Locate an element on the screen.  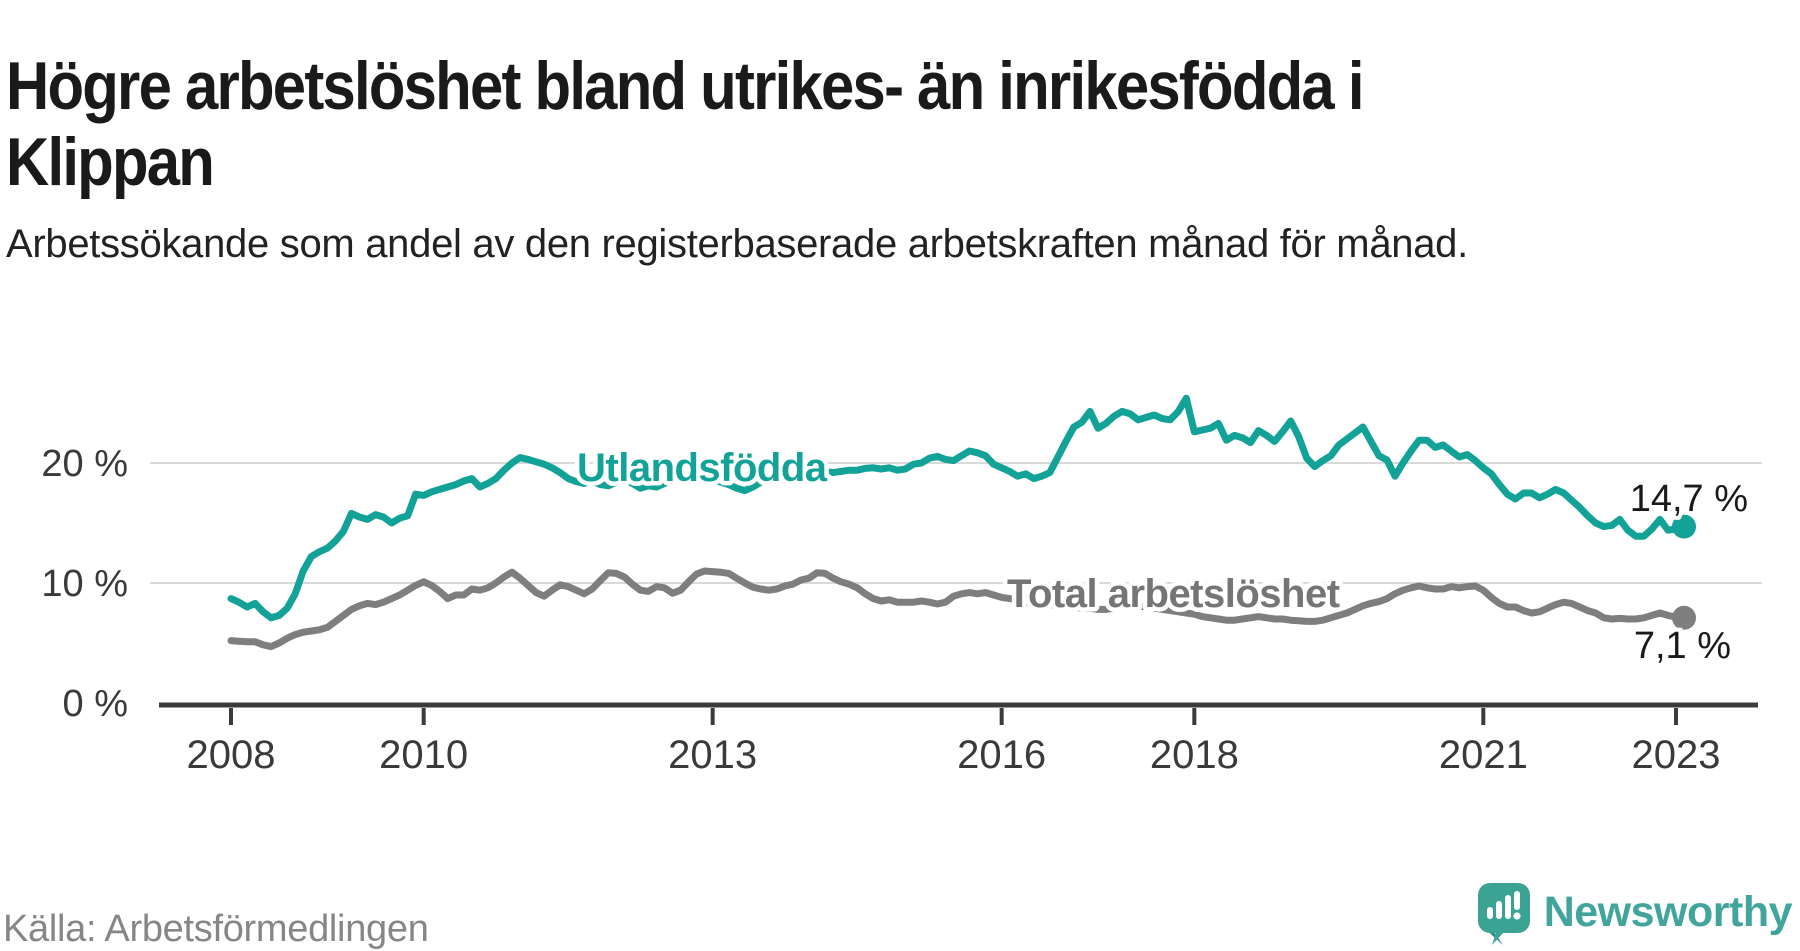
y-axis-label-20: 20 % is located at coordinates (84, 464).